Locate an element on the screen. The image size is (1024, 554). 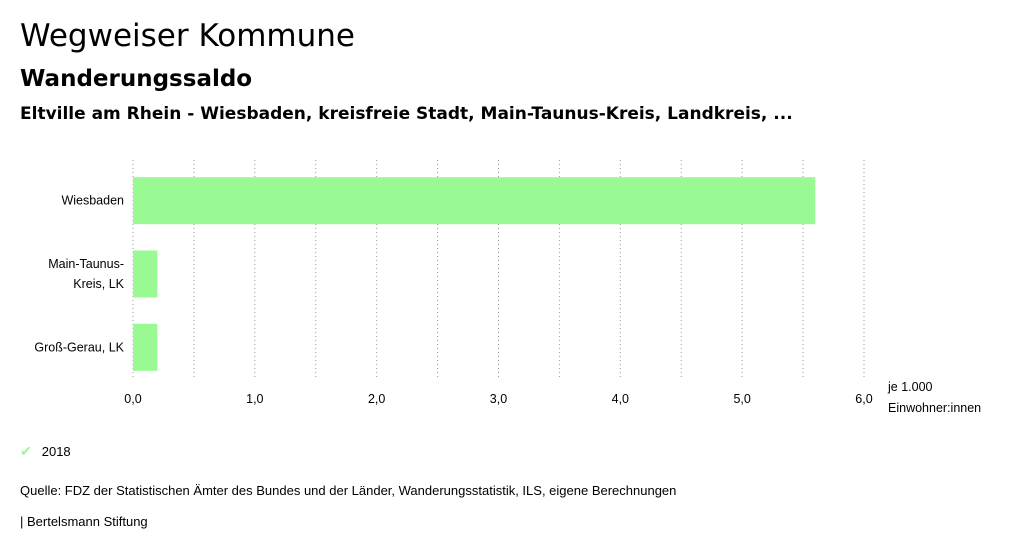
x-tick-label: 5,0 is located at coordinates (741, 399).